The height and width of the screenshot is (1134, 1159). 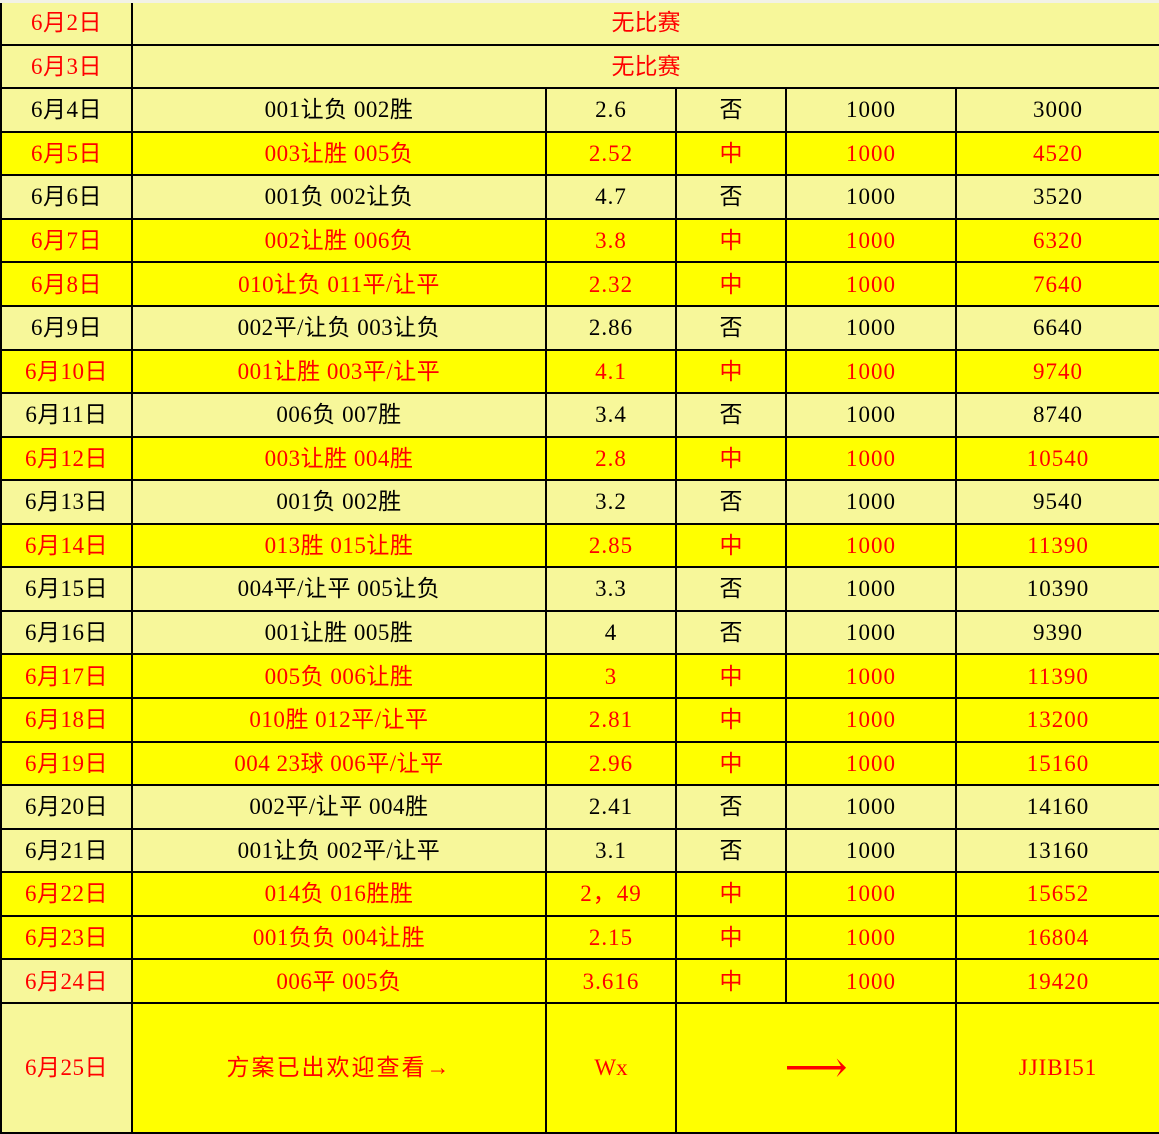 I want to click on cell-date: 6月2日, so click(x=66, y=23).